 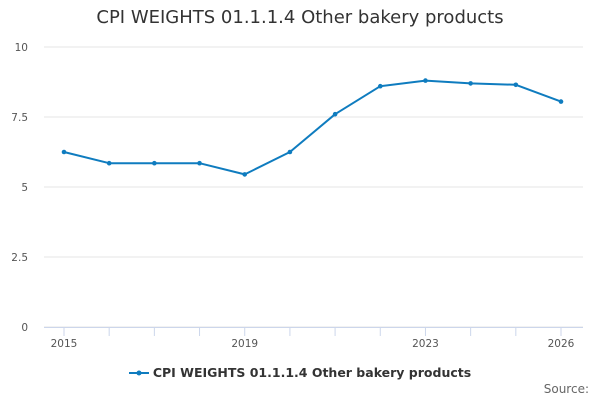 I want to click on x-tick-label: 2026, so click(x=561, y=344).